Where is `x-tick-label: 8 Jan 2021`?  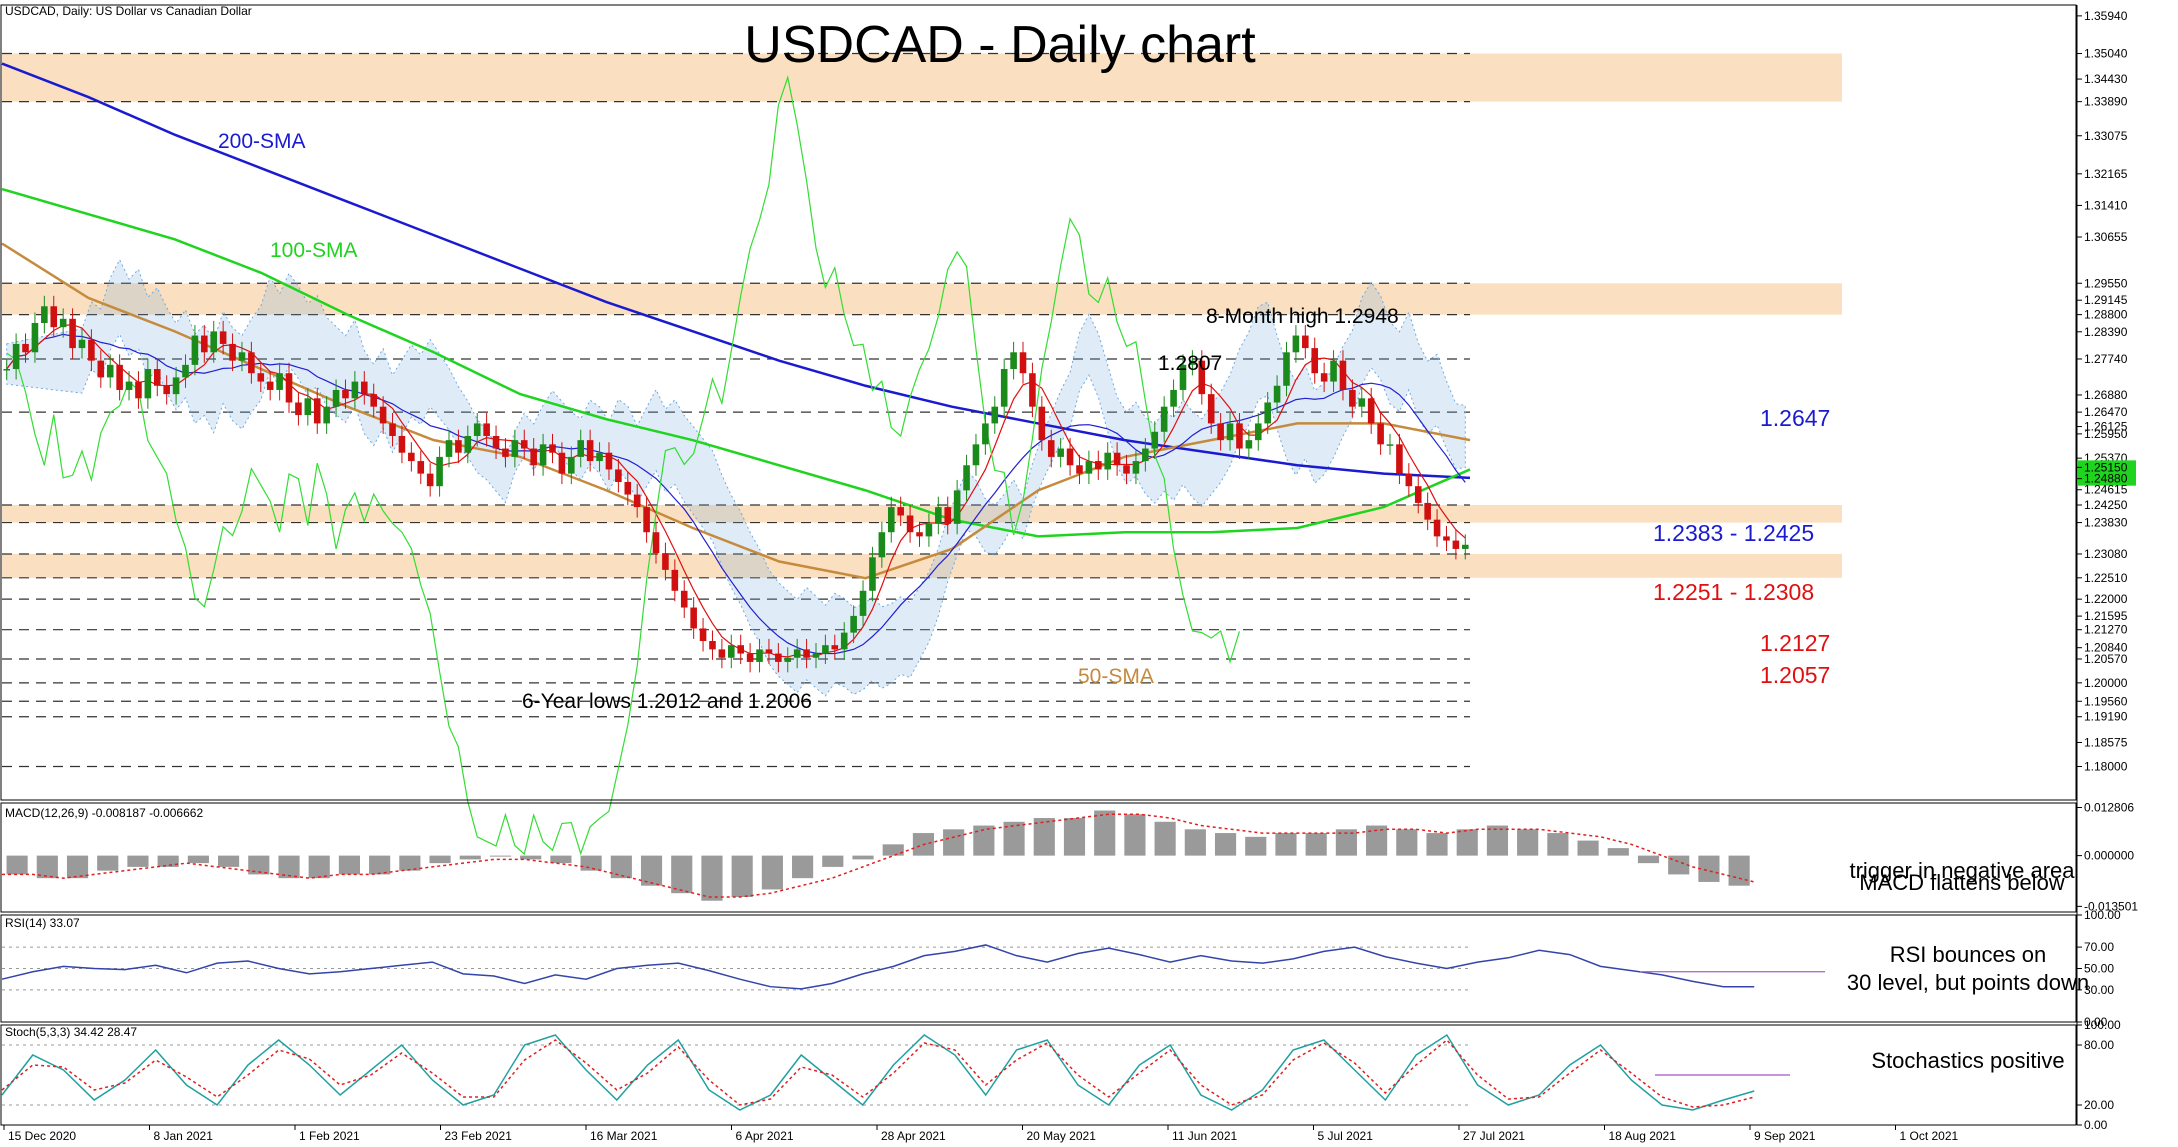
x-tick-label: 8 Jan 2021 is located at coordinates (184, 1136).